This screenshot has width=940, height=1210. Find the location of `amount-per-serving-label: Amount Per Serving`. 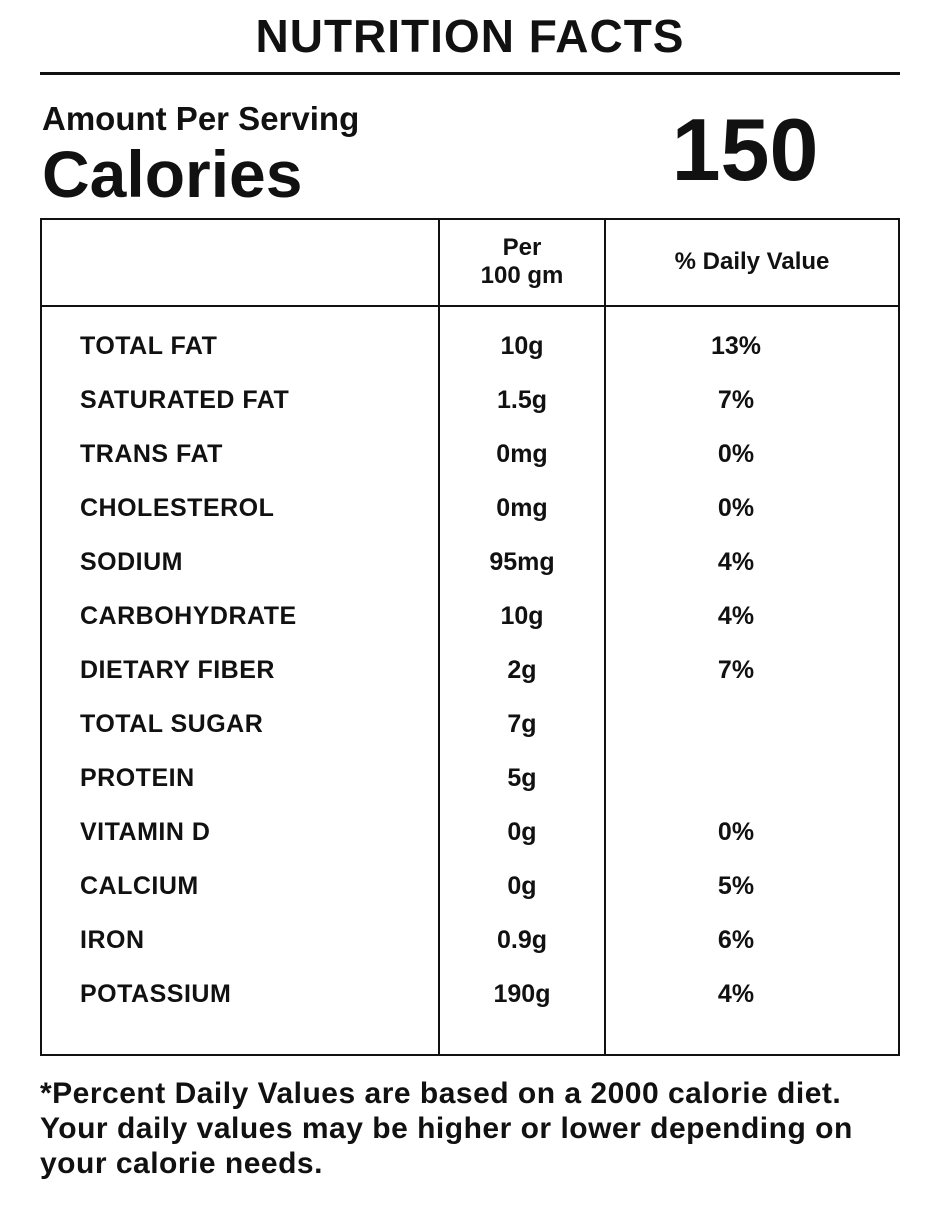

amount-per-serving-label: Amount Per Serving is located at coordinates (201, 118).